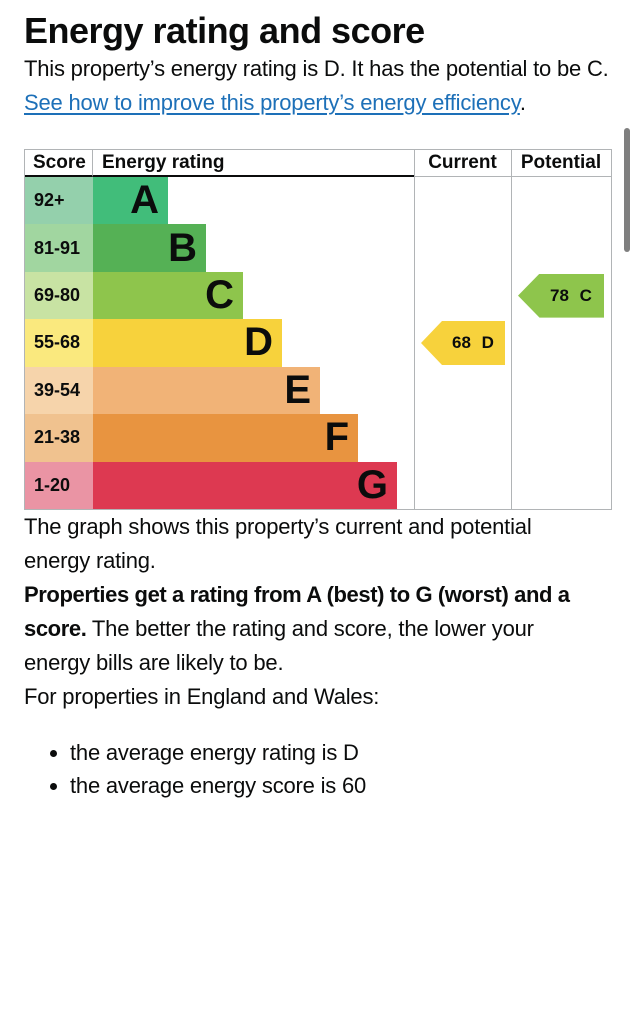 Image resolution: width=635 pixels, height=1034 pixels. I want to click on potential-column-divider, so click(511, 329).